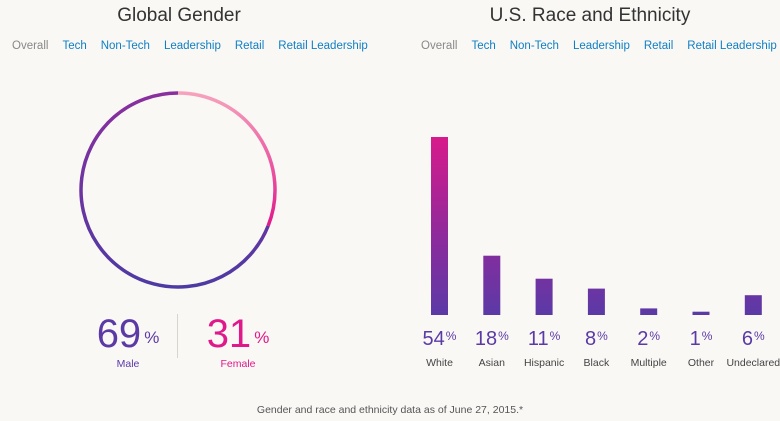 The width and height of the screenshot is (780, 421). I want to click on male-percent: 69%, so click(128, 334).